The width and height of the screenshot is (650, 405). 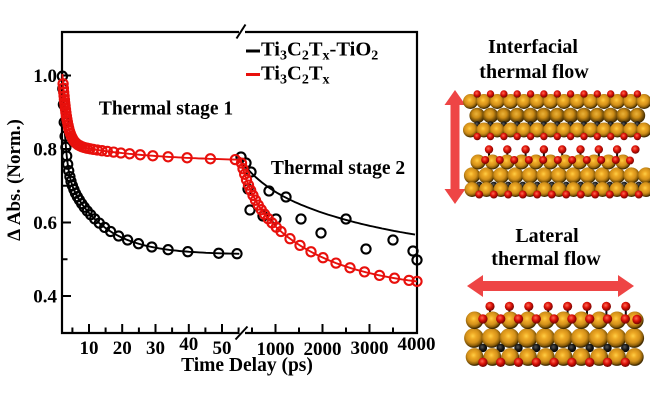 I want to click on svg-text: Thermal stage 1, so click(x=166, y=109).